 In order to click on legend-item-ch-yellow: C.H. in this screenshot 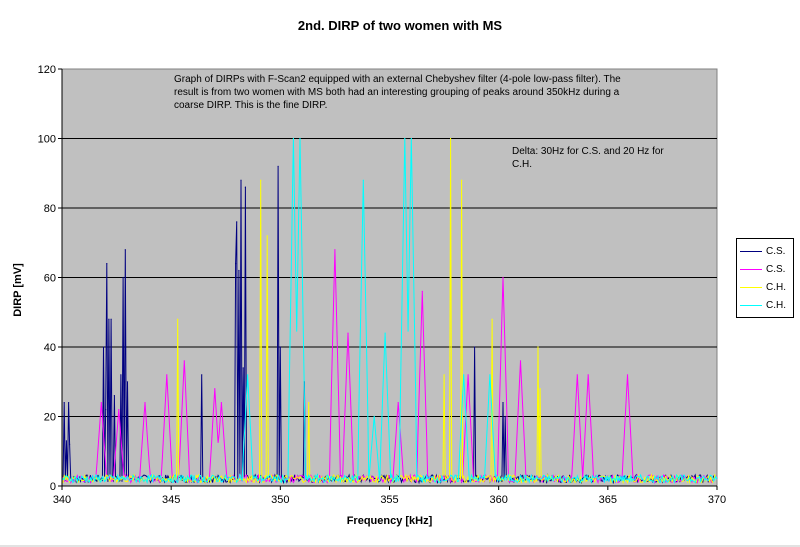, I will do `click(765, 287)`.